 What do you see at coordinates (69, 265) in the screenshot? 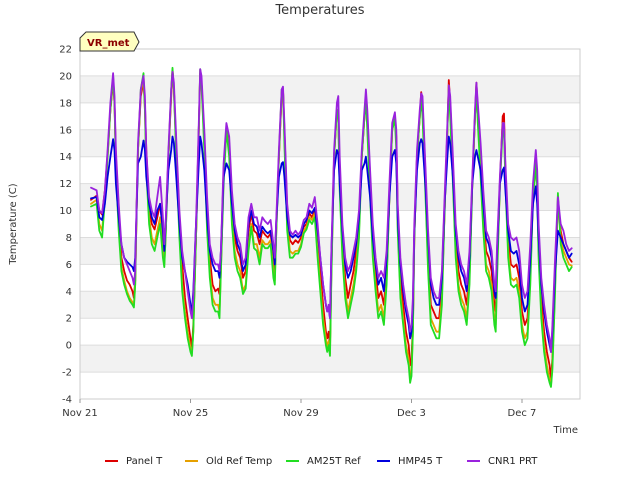
I see `y-tick-label: 6` at bounding box center [69, 265].